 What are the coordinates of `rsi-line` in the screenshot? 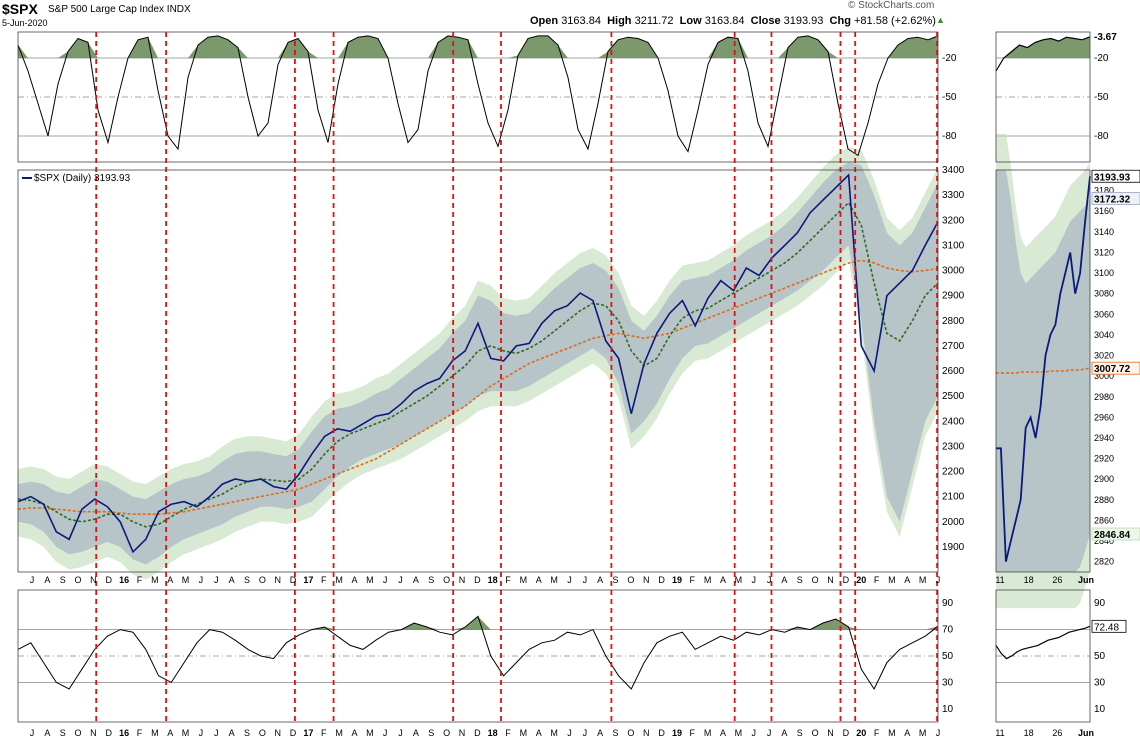 It's located at (478, 653).